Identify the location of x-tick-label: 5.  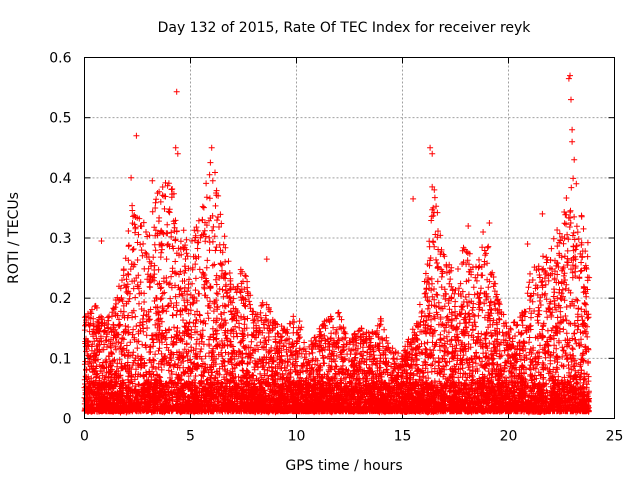
(190, 437).